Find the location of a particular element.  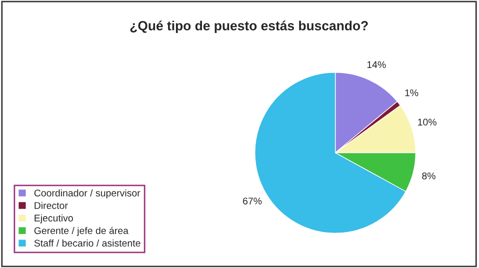

data-label: 67% is located at coordinates (252, 201).